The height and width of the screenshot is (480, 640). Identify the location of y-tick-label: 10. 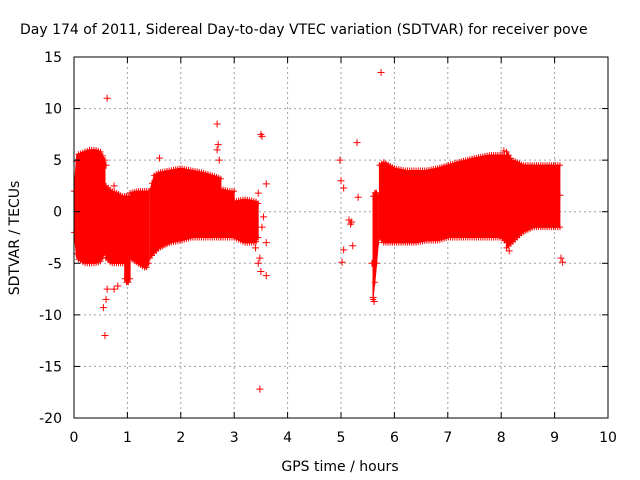
(53, 110).